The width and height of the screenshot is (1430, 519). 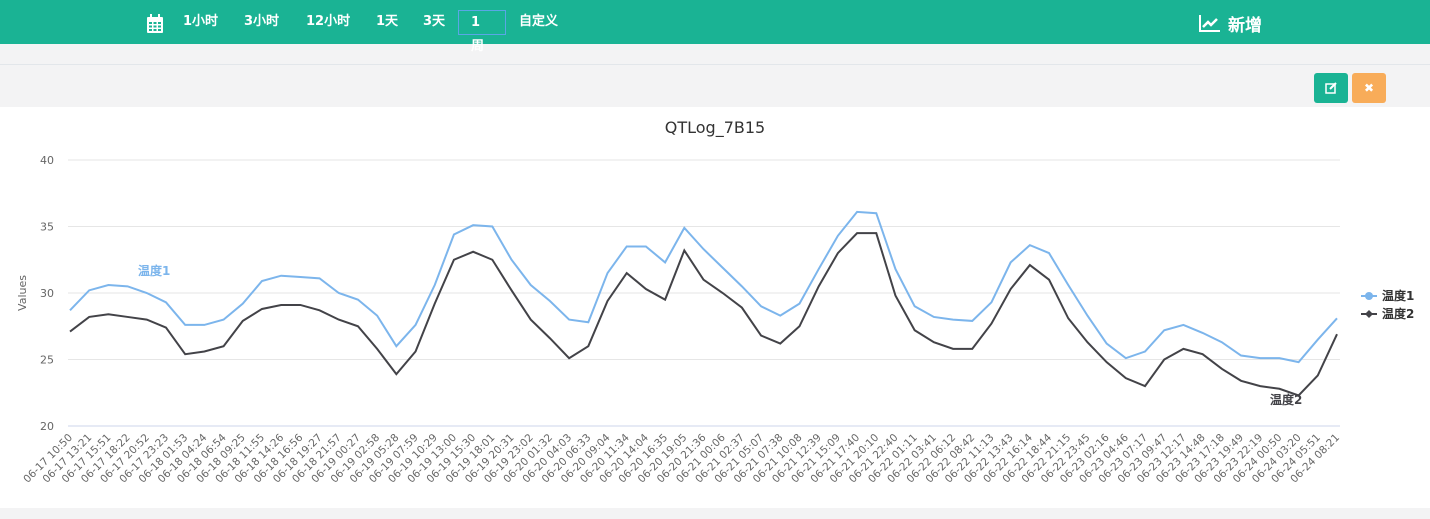 What do you see at coordinates (155, 23) in the screenshot?
I see `calendar-icon` at bounding box center [155, 23].